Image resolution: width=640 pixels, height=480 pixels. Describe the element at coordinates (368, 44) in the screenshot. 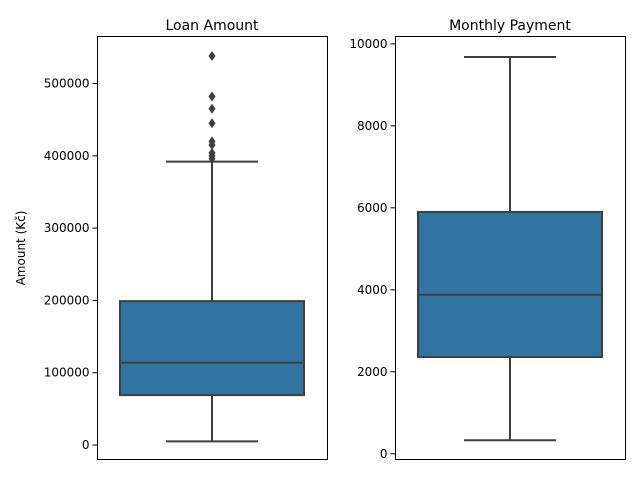

I see `monthly-payment-y-tick-label: 10000` at that location.